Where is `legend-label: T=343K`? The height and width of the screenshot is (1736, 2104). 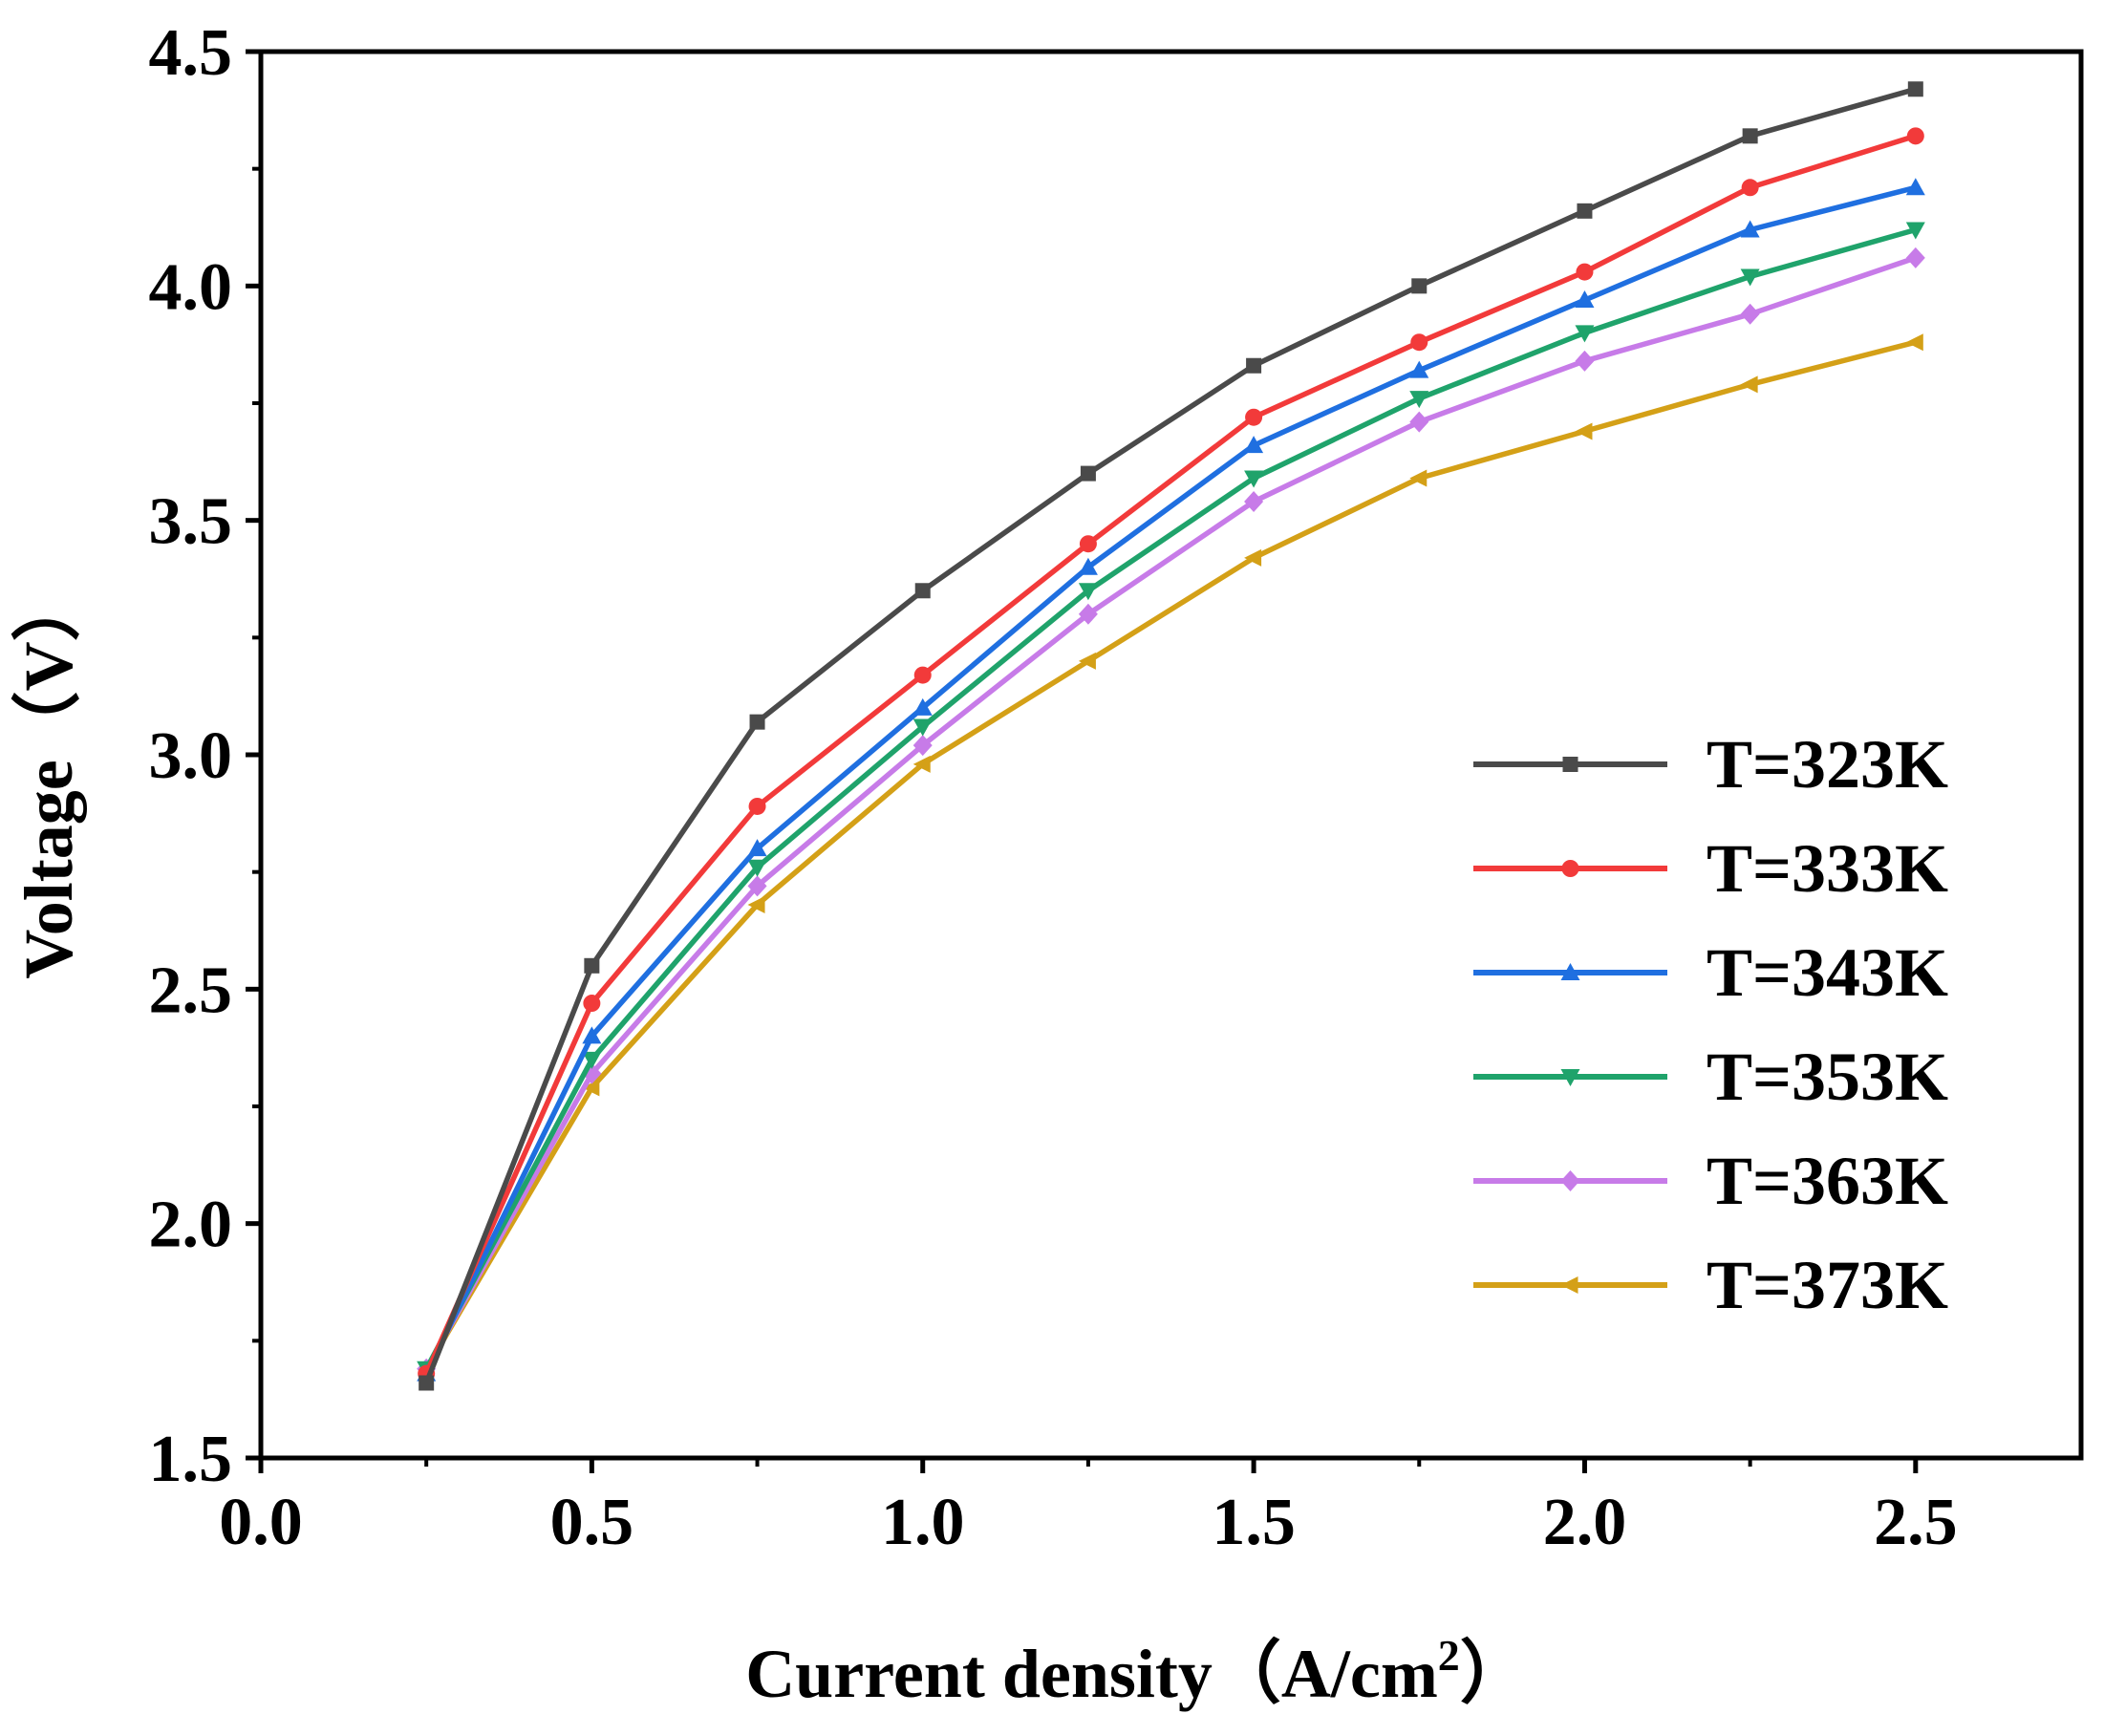
legend-label: T=343K is located at coordinates (1827, 972).